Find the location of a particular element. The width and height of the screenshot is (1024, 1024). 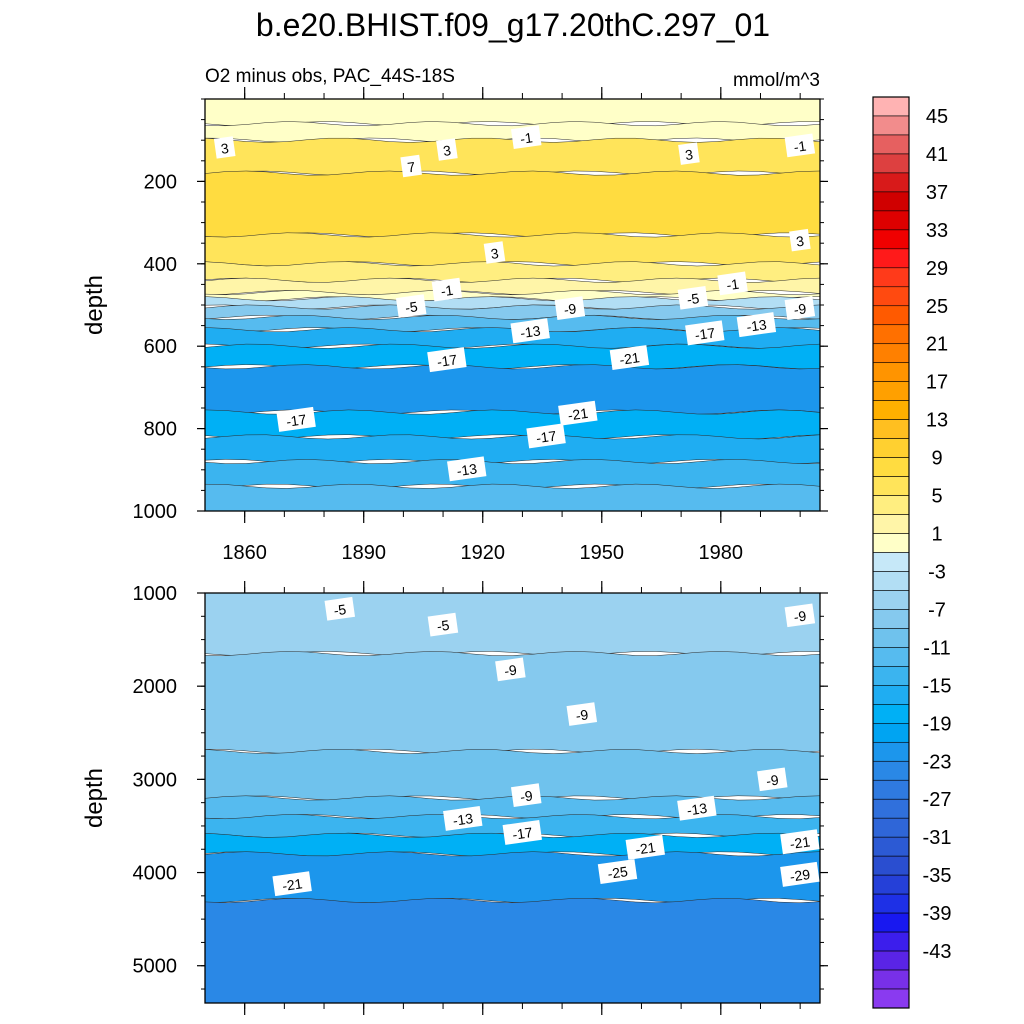

contour-label: 7 is located at coordinates (411, 166).